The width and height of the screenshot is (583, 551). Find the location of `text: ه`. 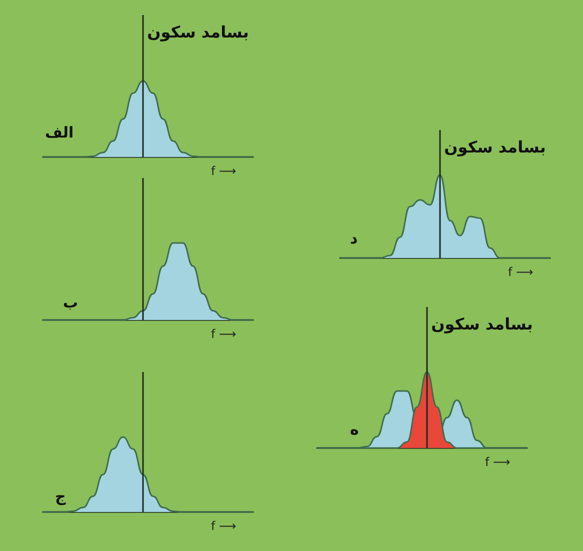

text: ه is located at coordinates (354, 429).